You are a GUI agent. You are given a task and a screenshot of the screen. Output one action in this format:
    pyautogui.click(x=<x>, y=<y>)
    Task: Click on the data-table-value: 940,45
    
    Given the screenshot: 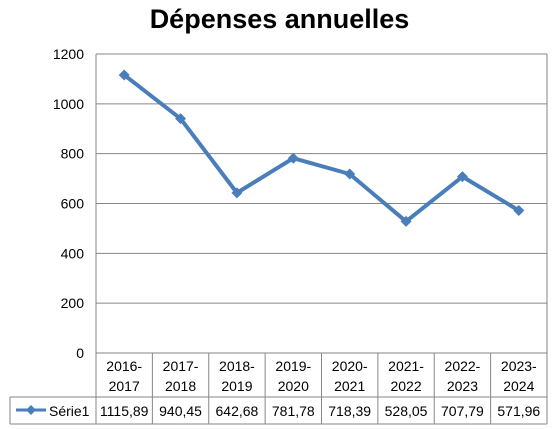 What is the action you would take?
    pyautogui.click(x=180, y=411)
    